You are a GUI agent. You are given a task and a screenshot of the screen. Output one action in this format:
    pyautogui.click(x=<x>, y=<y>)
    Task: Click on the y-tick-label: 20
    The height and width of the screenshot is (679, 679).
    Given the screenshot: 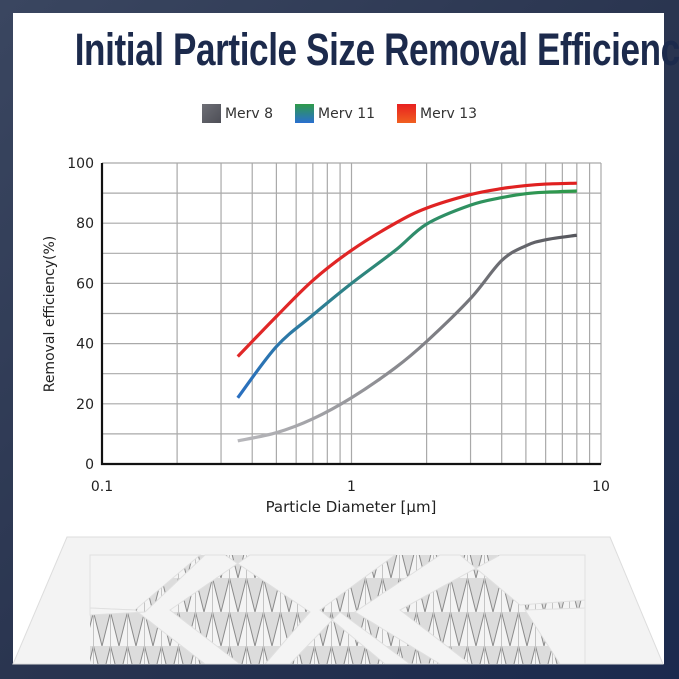 What is the action you would take?
    pyautogui.click(x=85, y=405)
    